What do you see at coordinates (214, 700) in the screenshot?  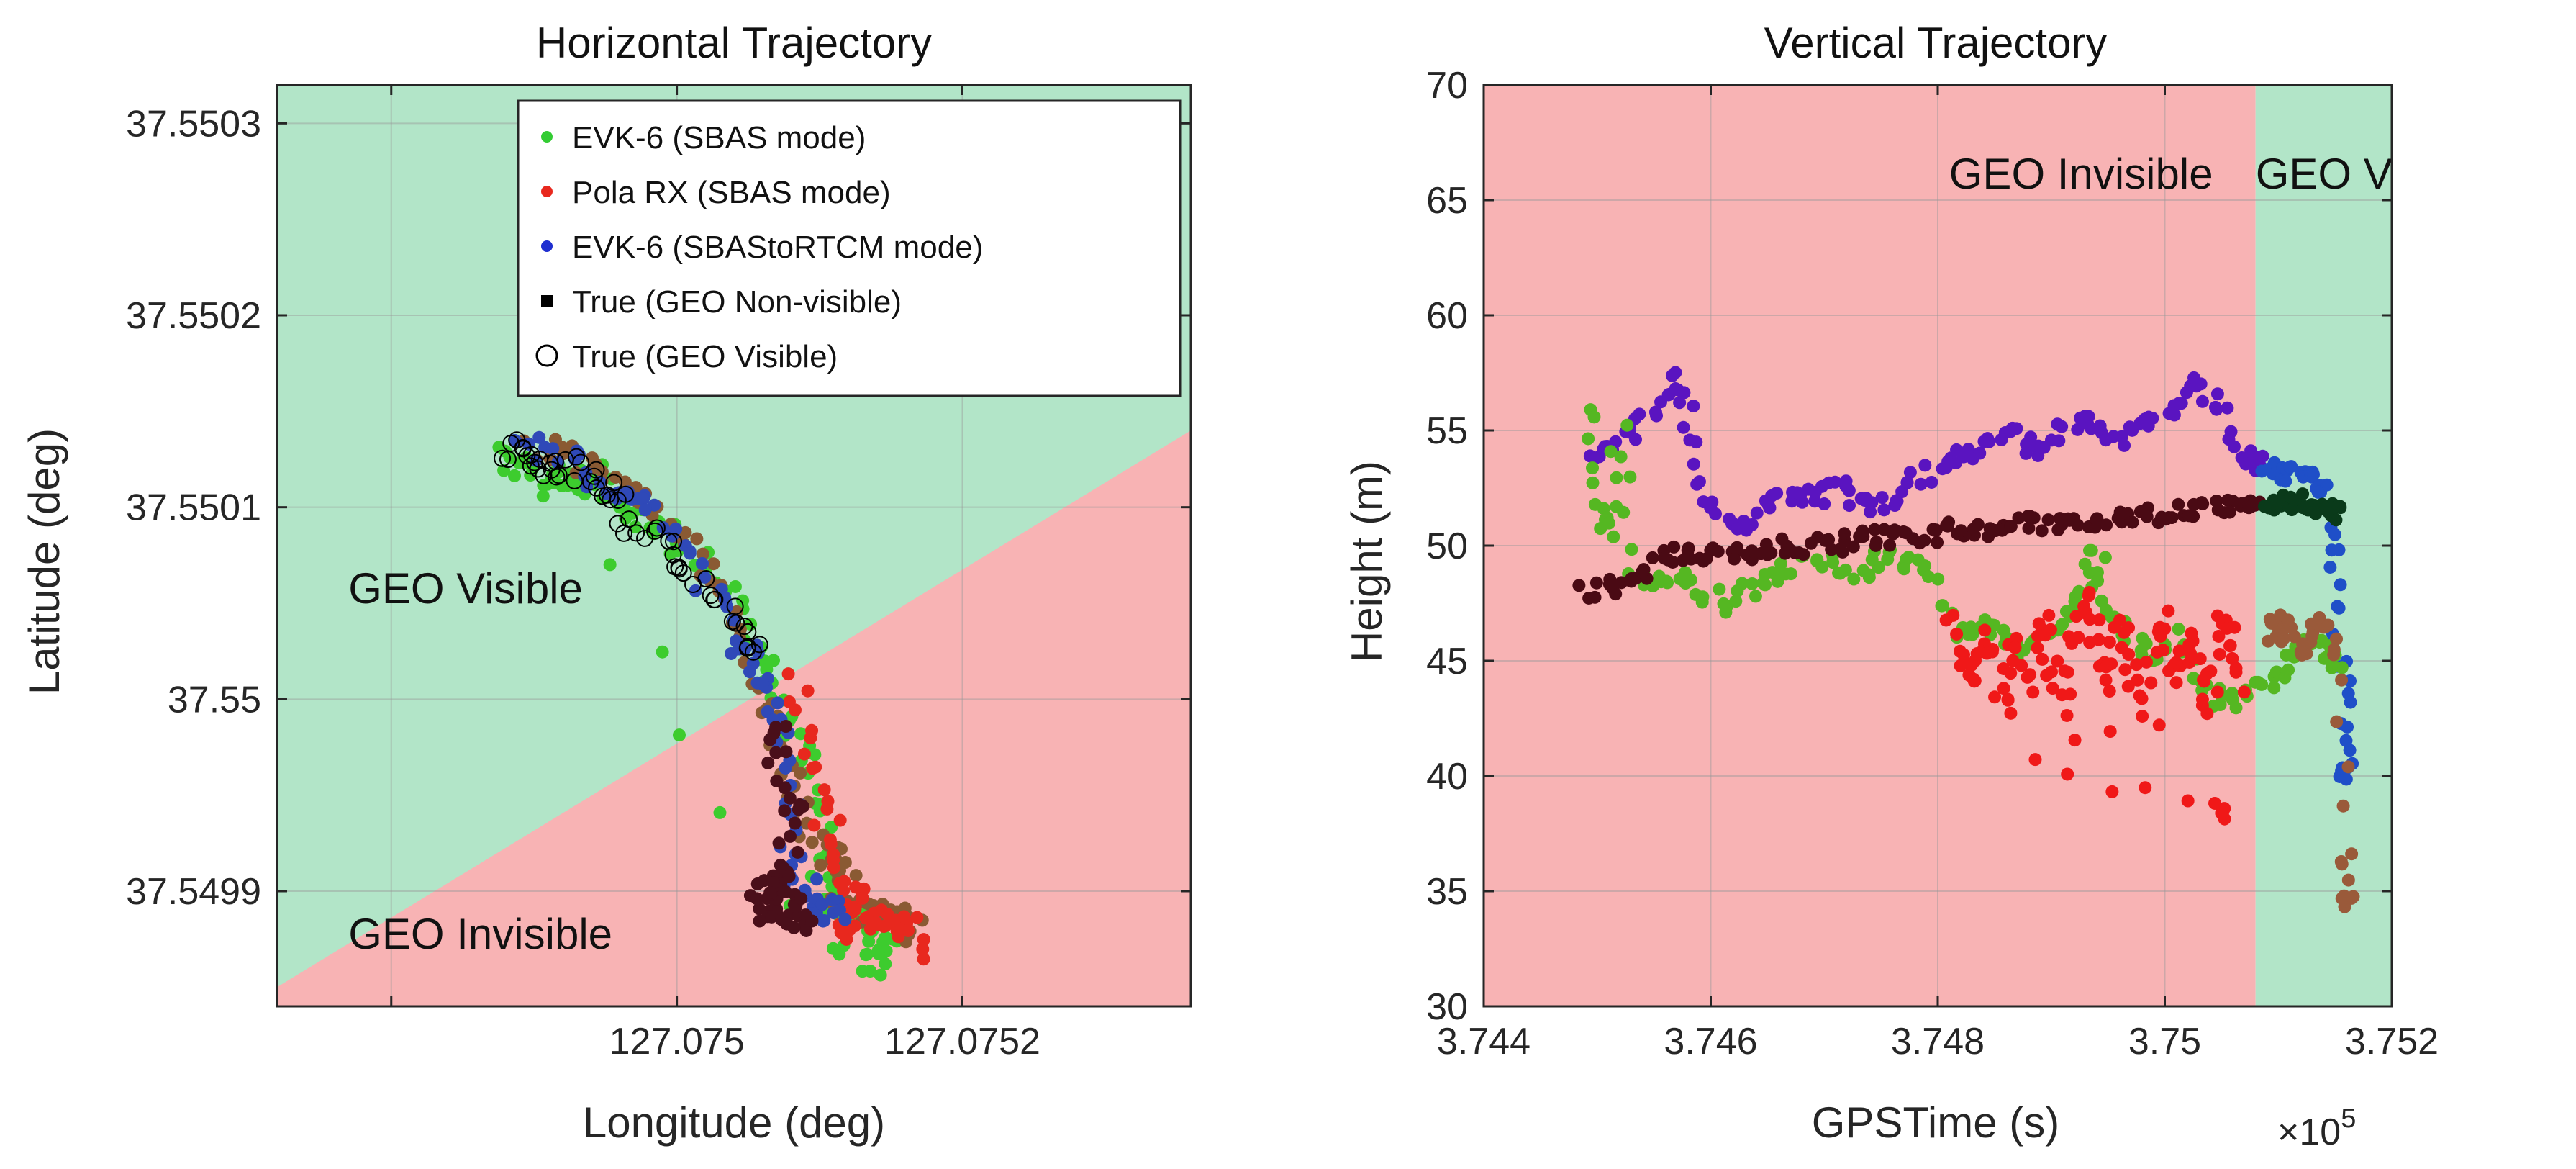 I see `y-tick-label: 37.55` at bounding box center [214, 700].